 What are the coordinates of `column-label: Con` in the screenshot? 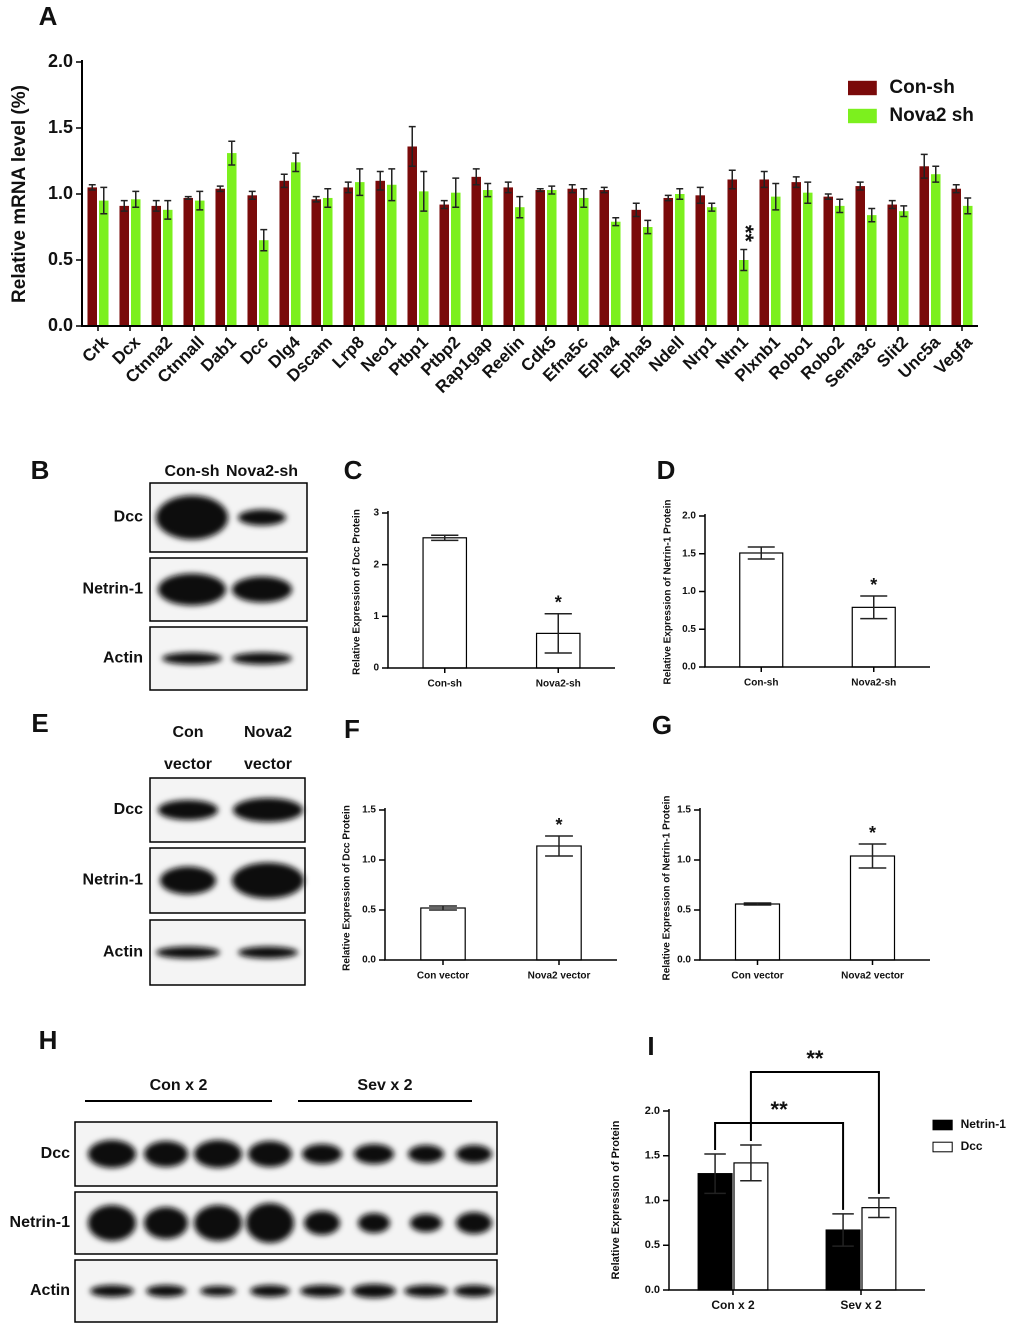 It's located at (187, 732).